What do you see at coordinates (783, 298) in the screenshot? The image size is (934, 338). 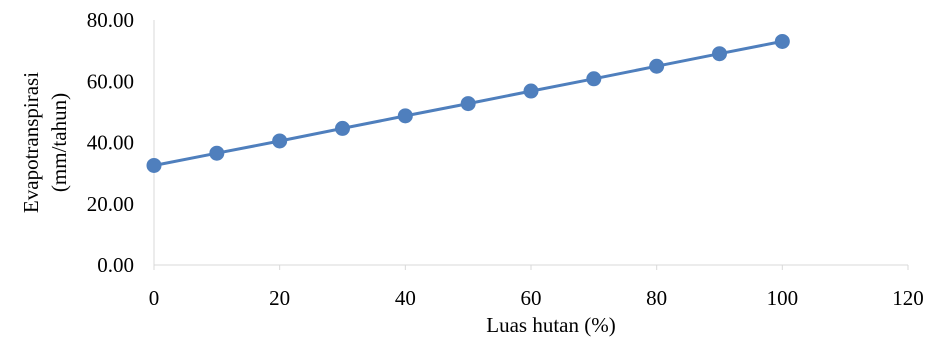 I see `x-tick-label: 100` at bounding box center [783, 298].